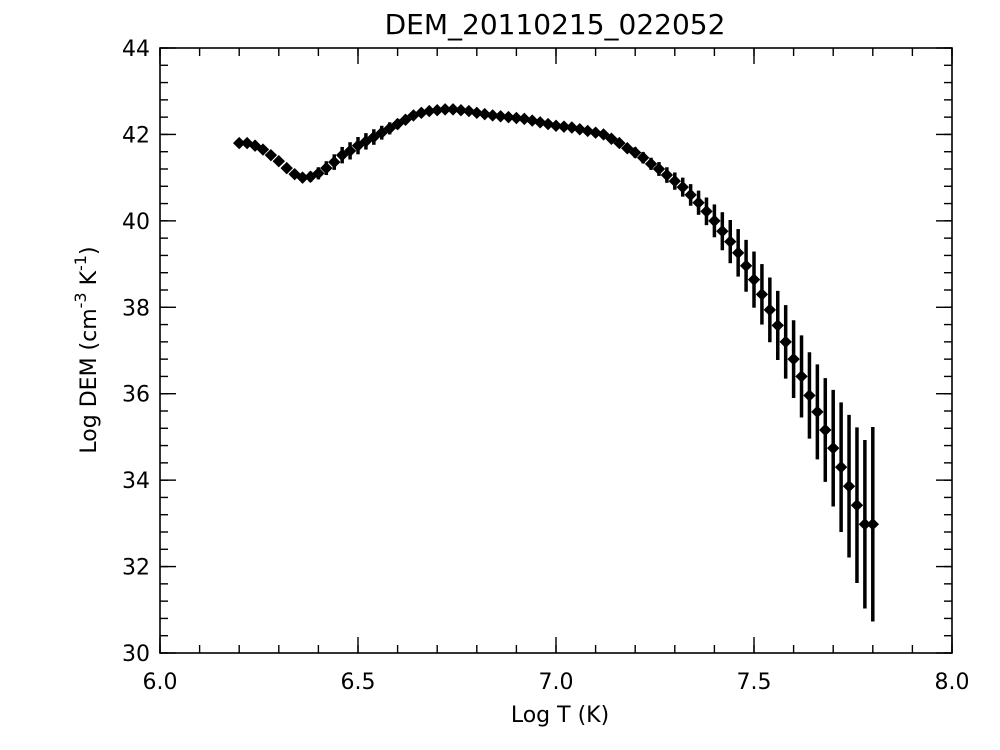 The width and height of the screenshot is (1000, 750). Describe the element at coordinates (136, 654) in the screenshot. I see `y-tick-label: 30` at that location.